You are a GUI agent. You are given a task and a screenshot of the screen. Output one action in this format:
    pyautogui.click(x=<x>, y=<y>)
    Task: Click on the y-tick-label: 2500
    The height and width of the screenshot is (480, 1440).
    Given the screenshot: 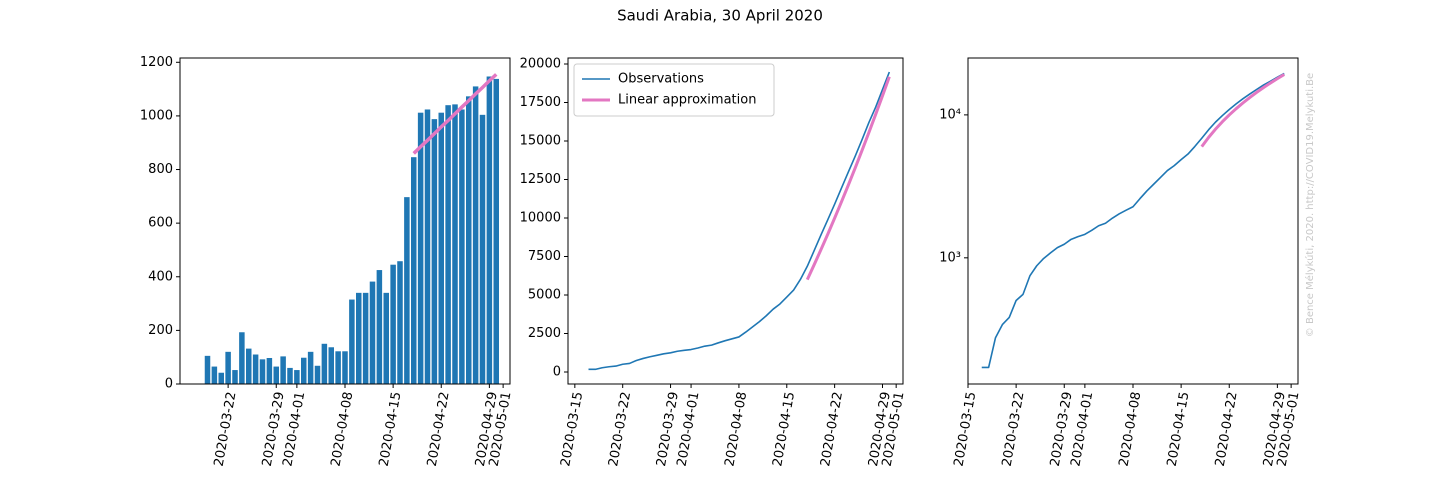 What is the action you would take?
    pyautogui.click(x=544, y=333)
    